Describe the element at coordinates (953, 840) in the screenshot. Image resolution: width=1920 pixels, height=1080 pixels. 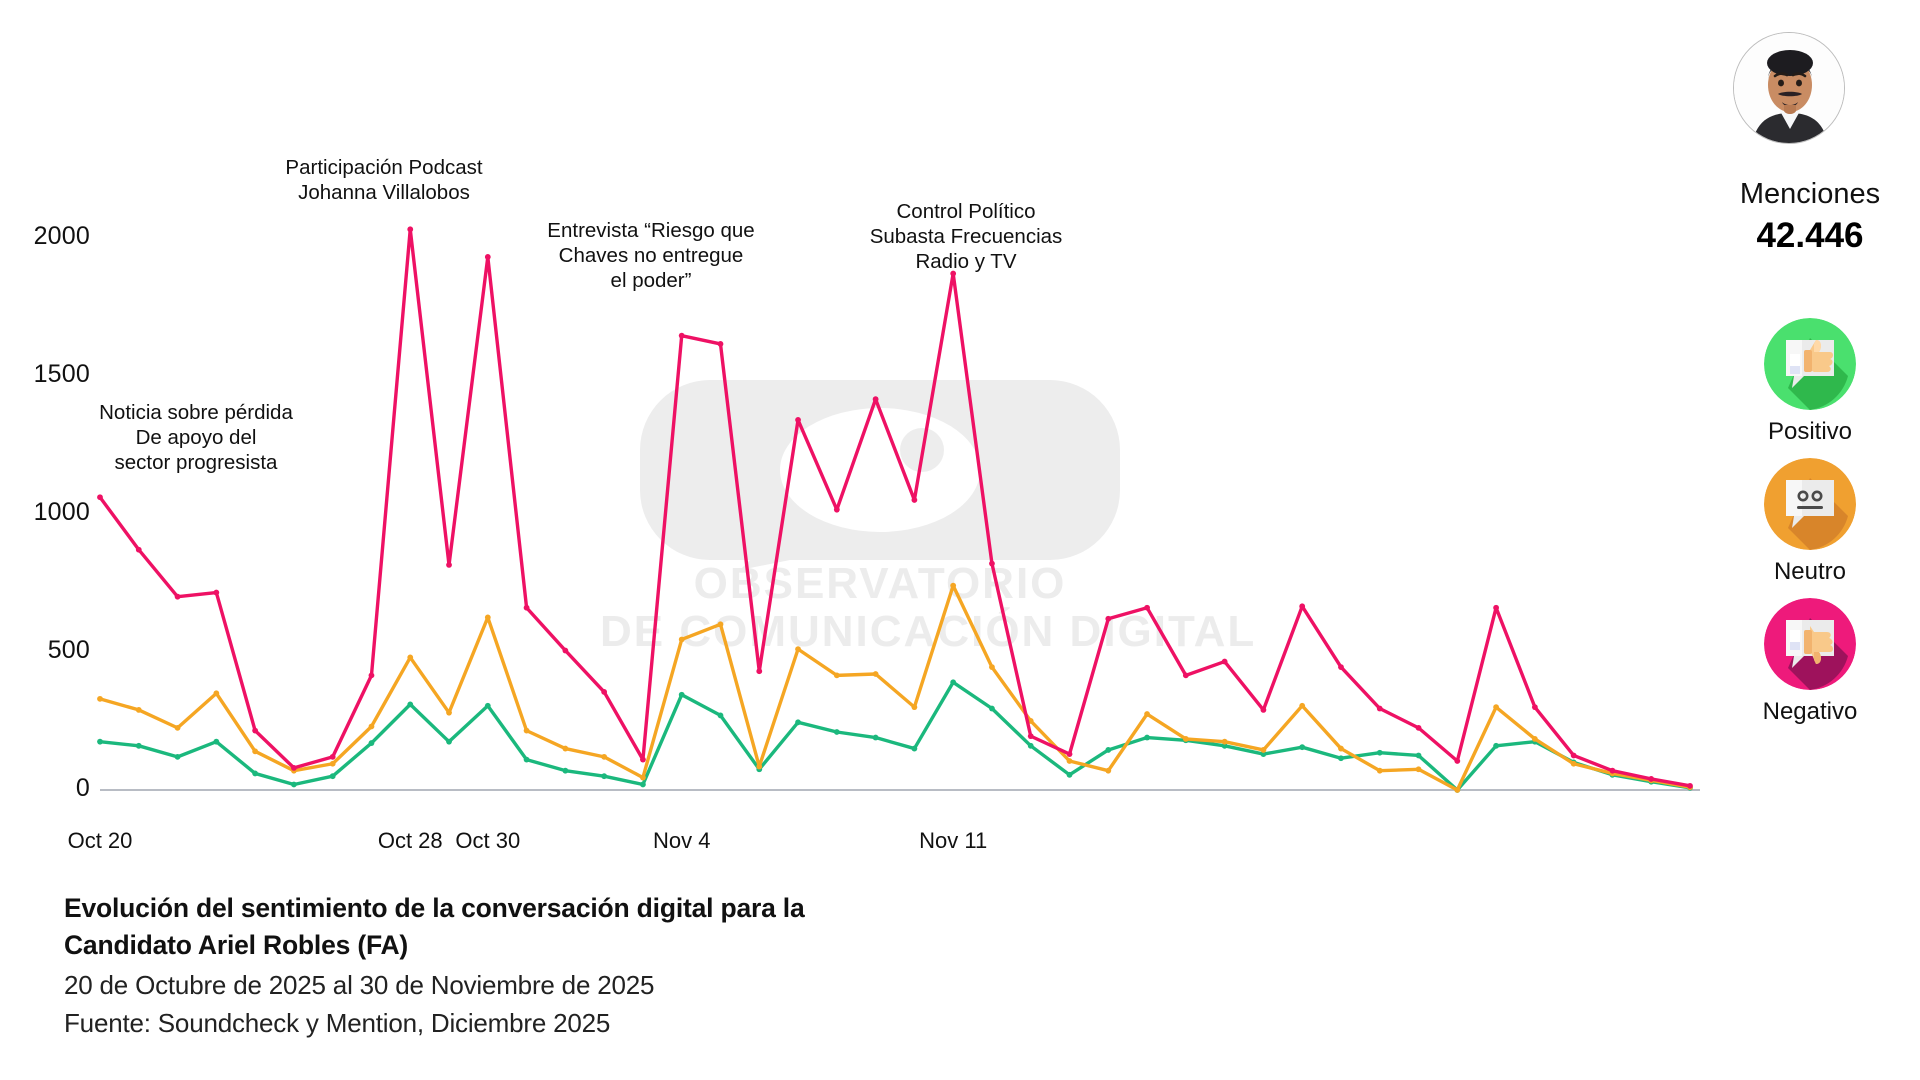
I see `x-tick-nov-11: Nov 11` at that location.